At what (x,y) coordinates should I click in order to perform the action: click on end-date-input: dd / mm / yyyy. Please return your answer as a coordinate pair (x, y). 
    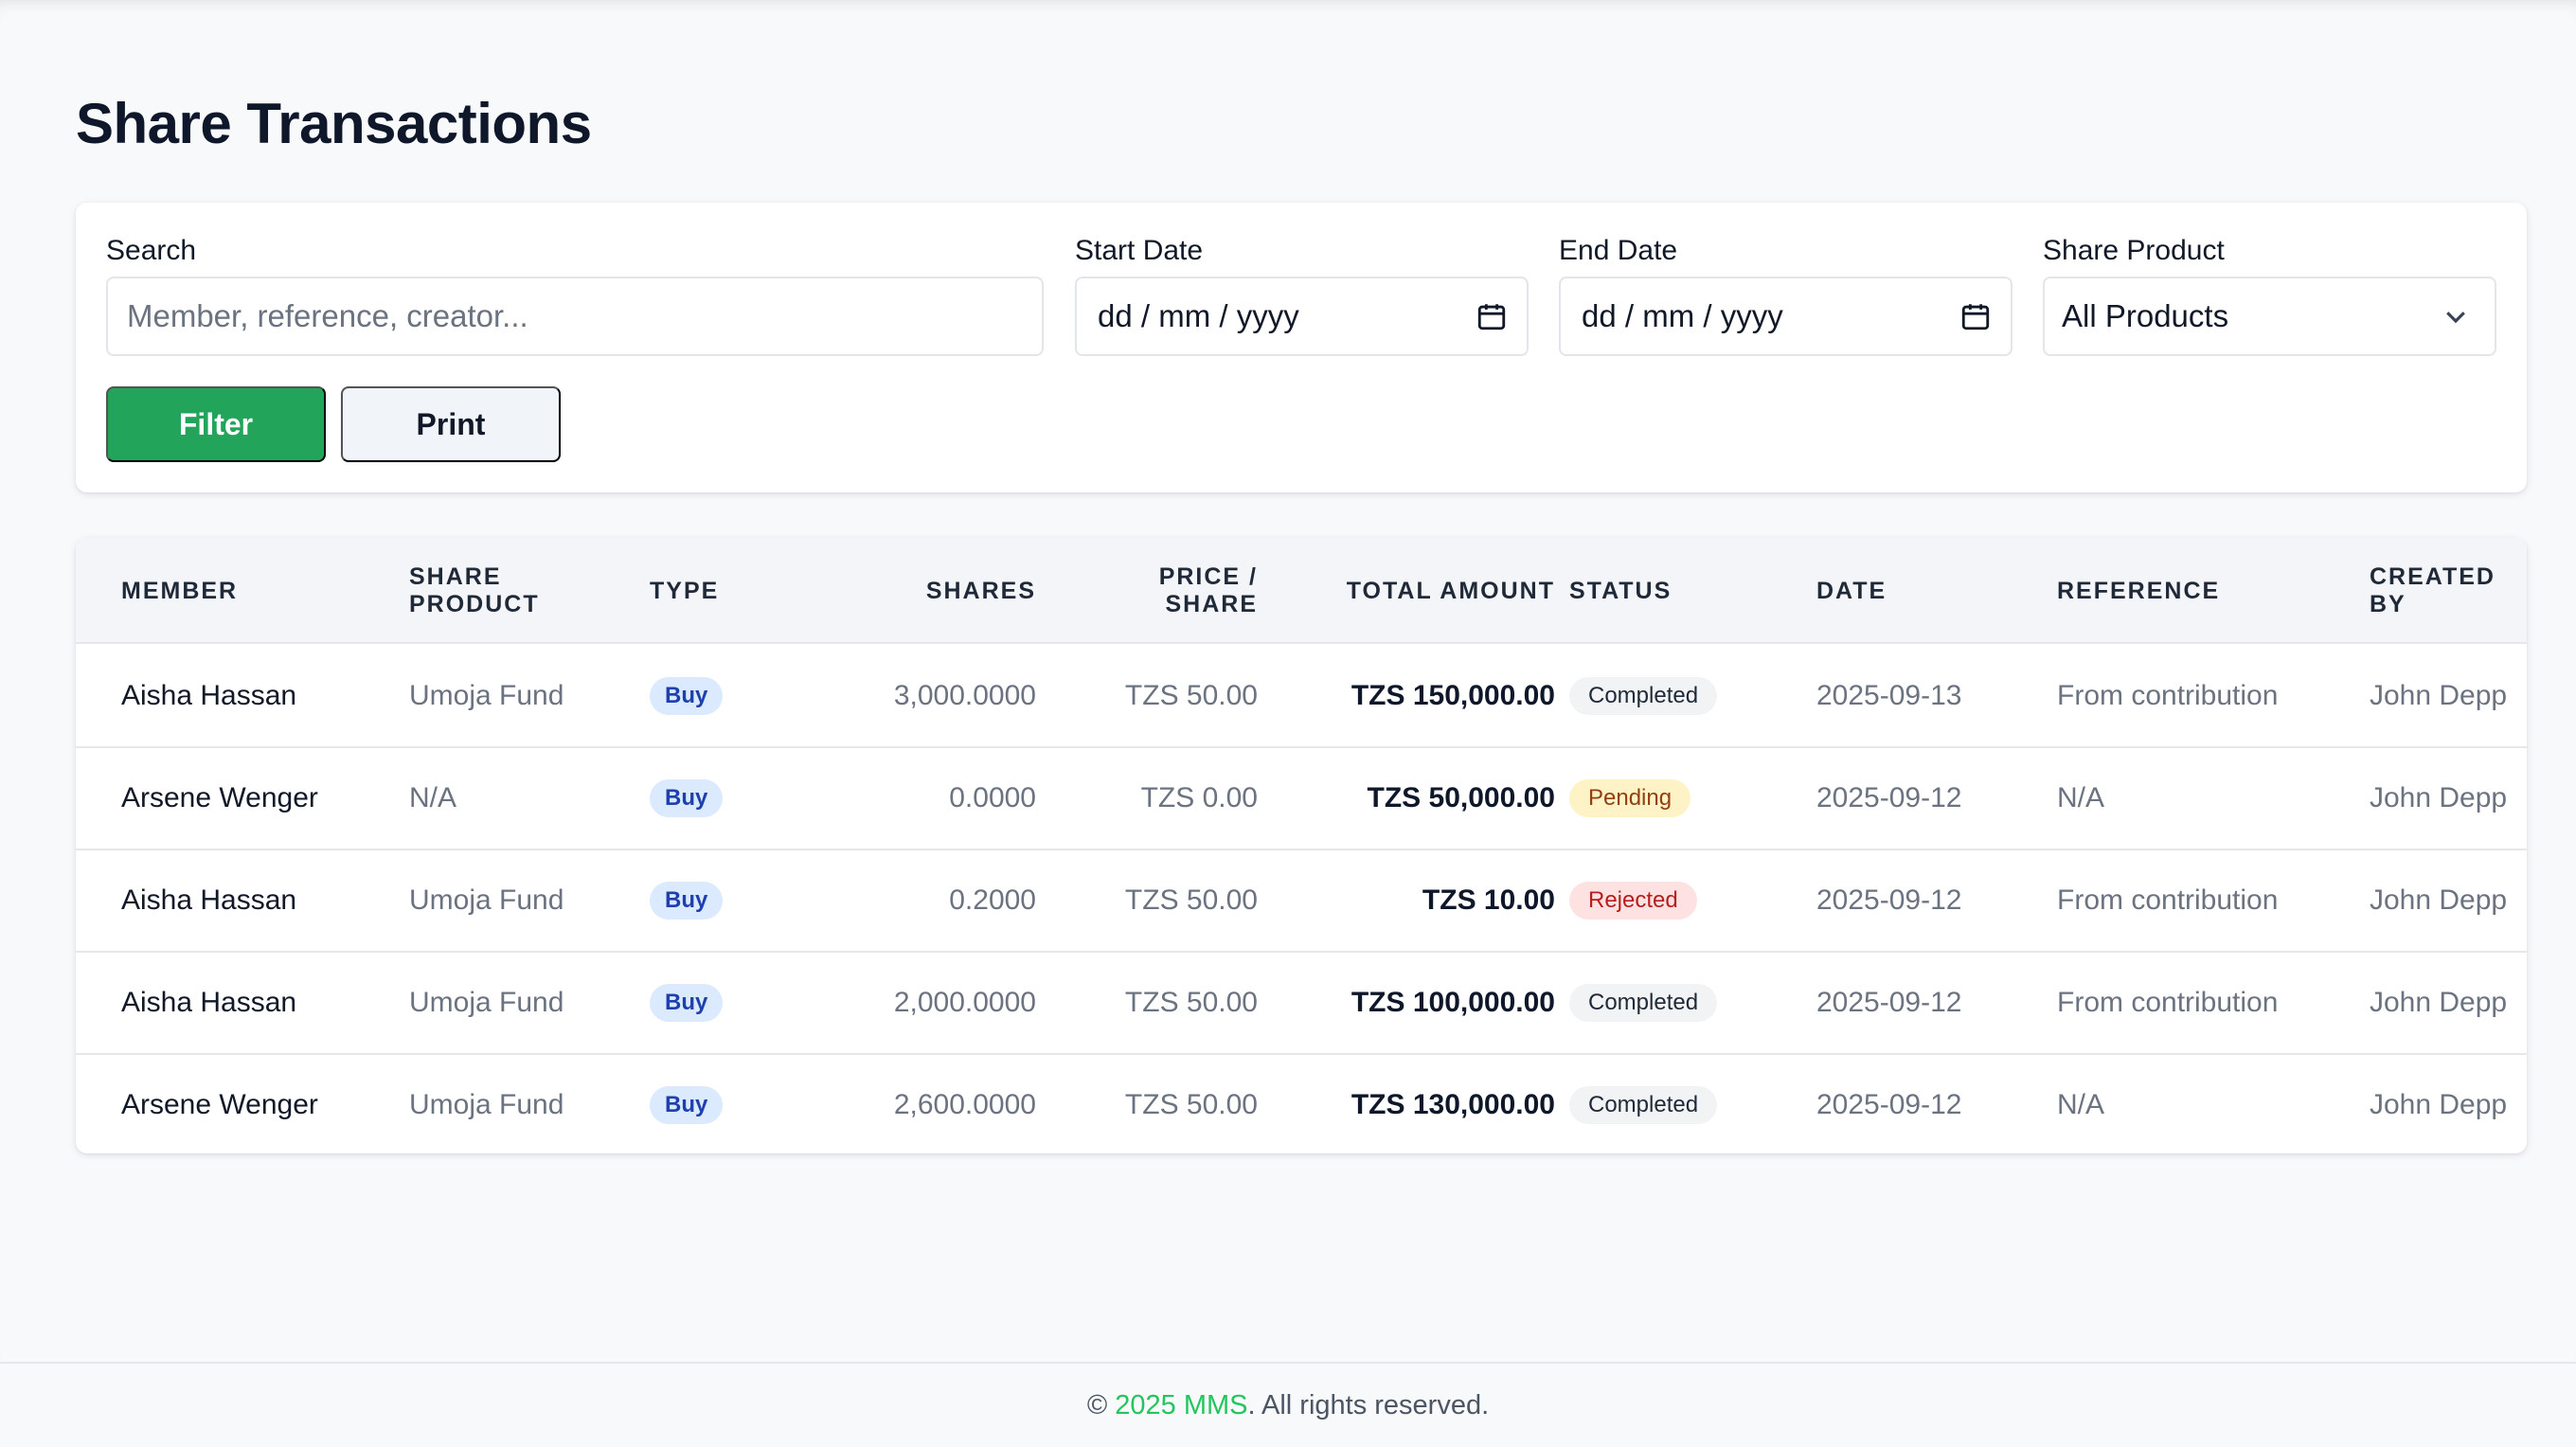
    Looking at the image, I should click on (1785, 316).